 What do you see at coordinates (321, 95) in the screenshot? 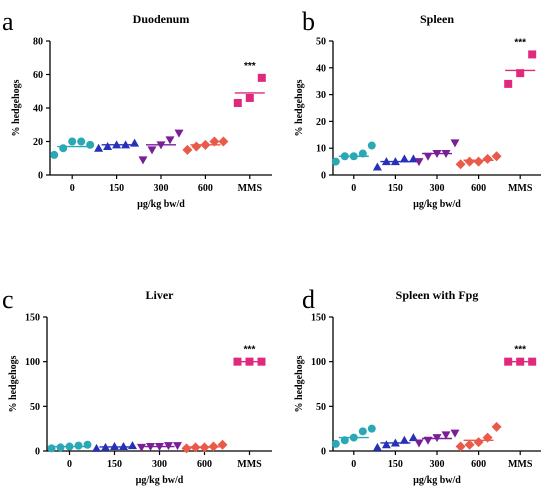
I see `y-tick-label: 30` at bounding box center [321, 95].